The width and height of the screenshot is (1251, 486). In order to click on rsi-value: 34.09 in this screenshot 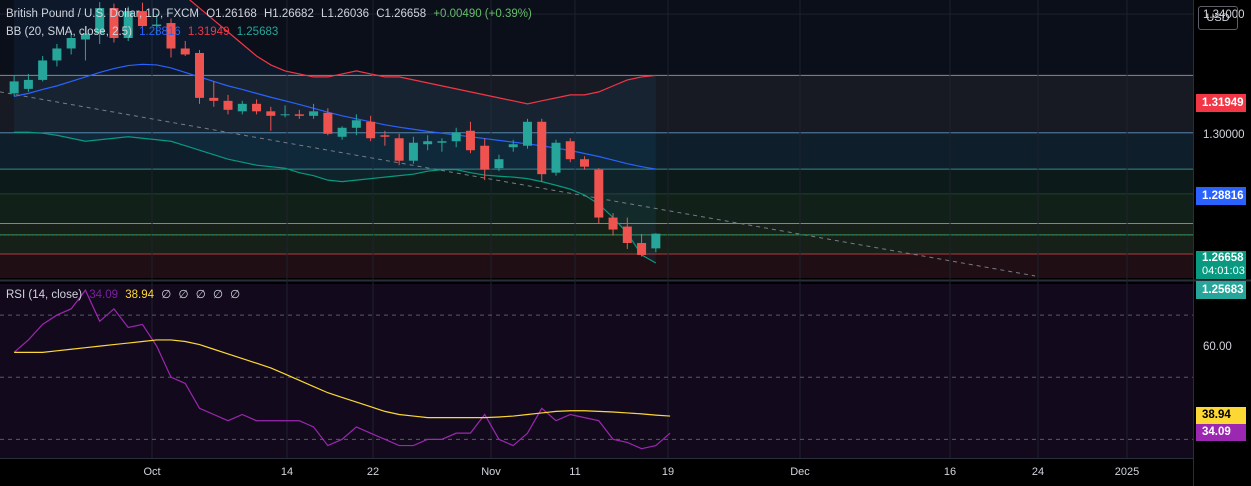, I will do `click(104, 295)`.